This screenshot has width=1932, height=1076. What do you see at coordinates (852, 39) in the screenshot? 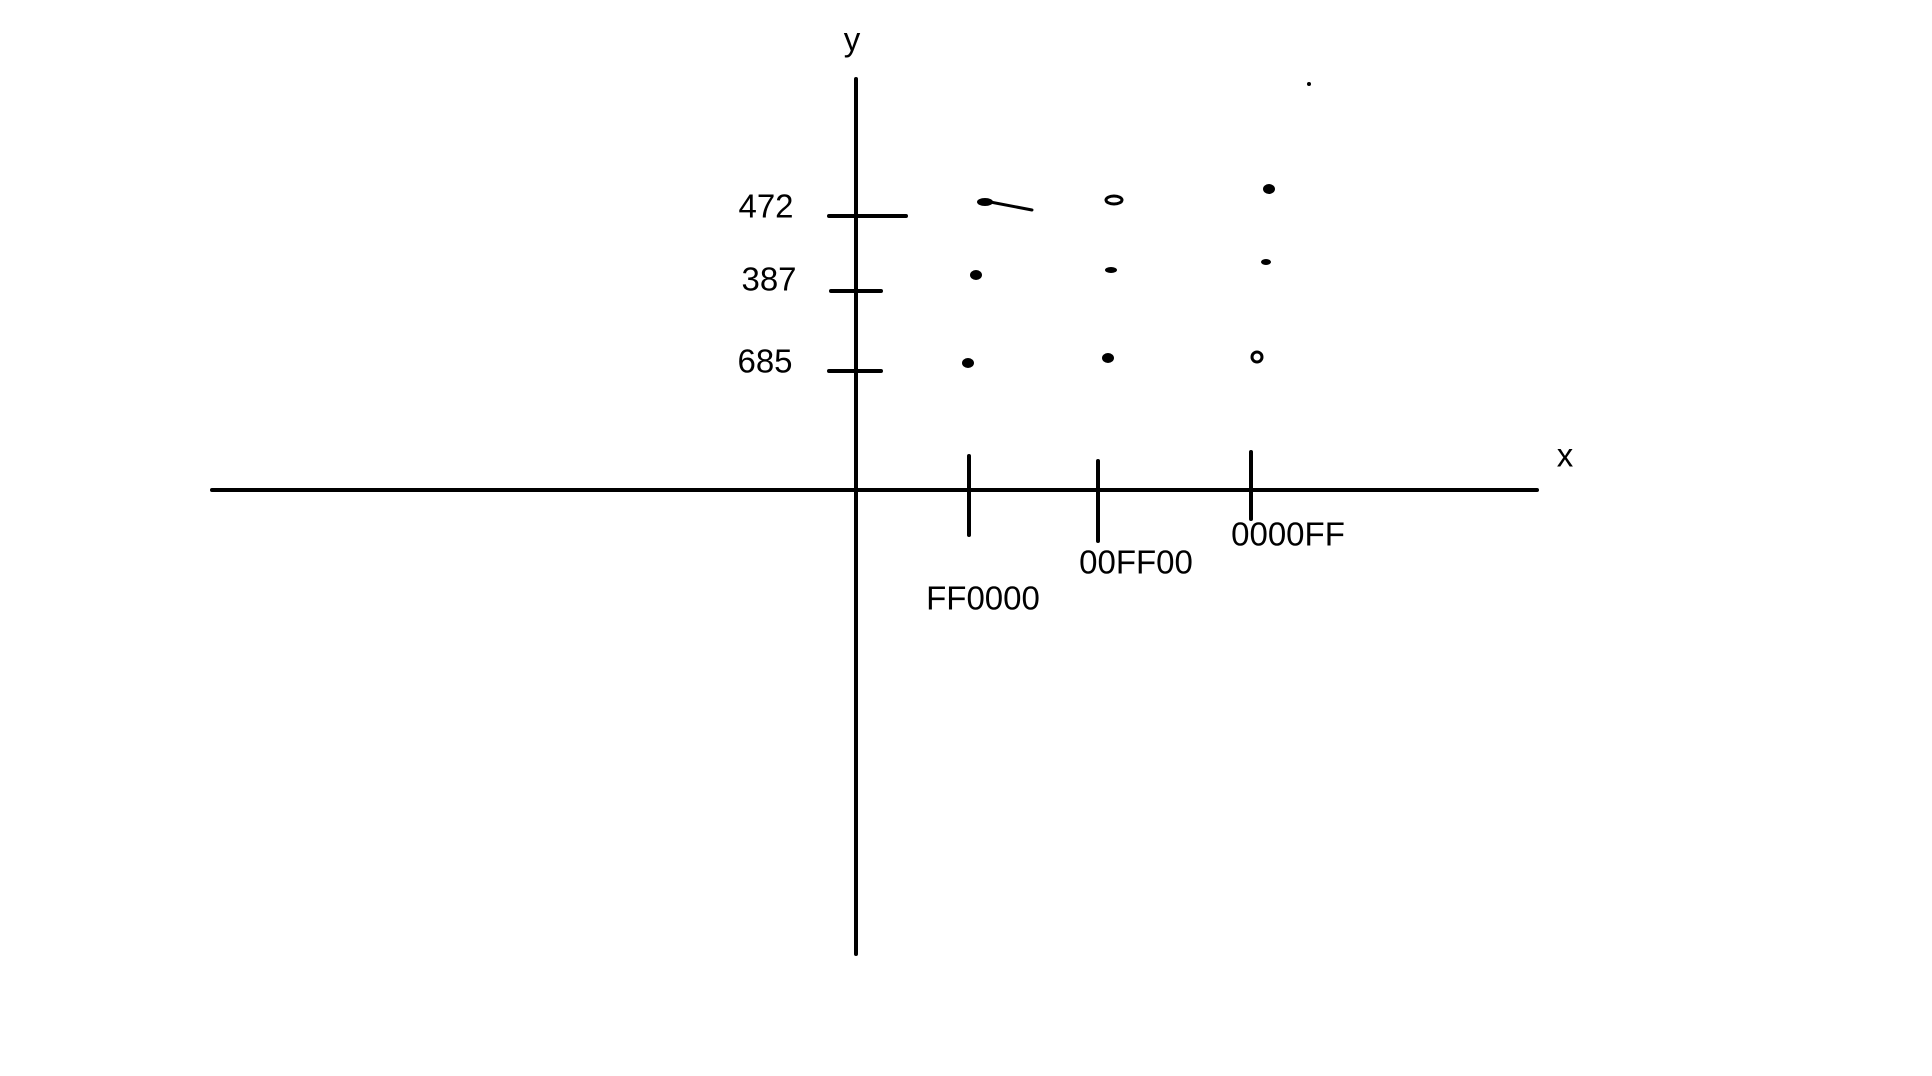
I see `y-axis-label: y` at bounding box center [852, 39].